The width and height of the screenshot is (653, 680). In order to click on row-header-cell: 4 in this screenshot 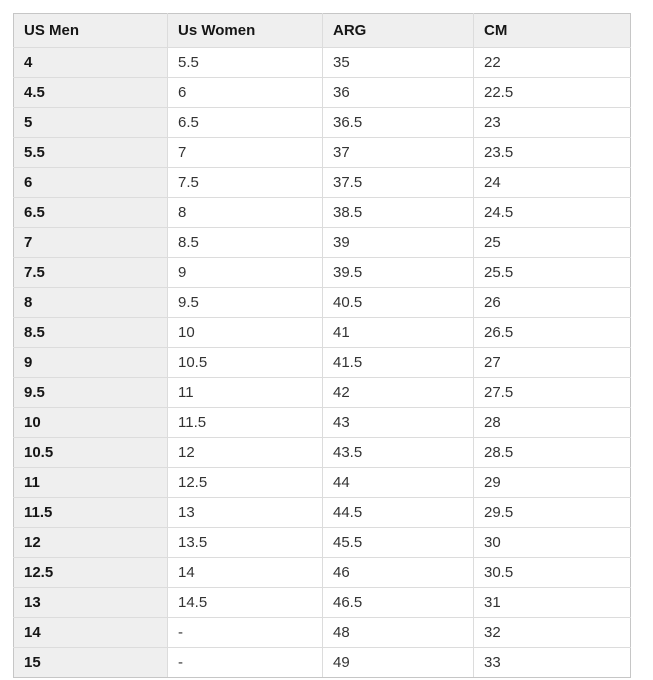, I will do `click(90, 62)`.